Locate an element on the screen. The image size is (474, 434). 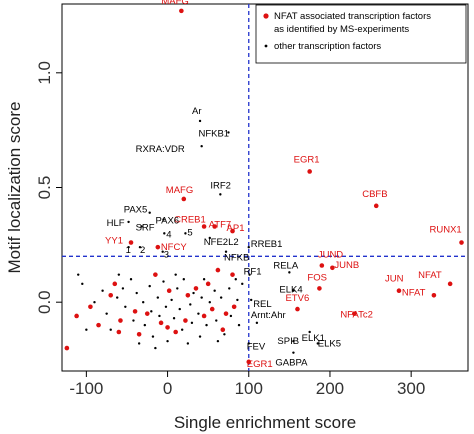
y-tick-label: 0.5 is located at coordinates (44, 188).